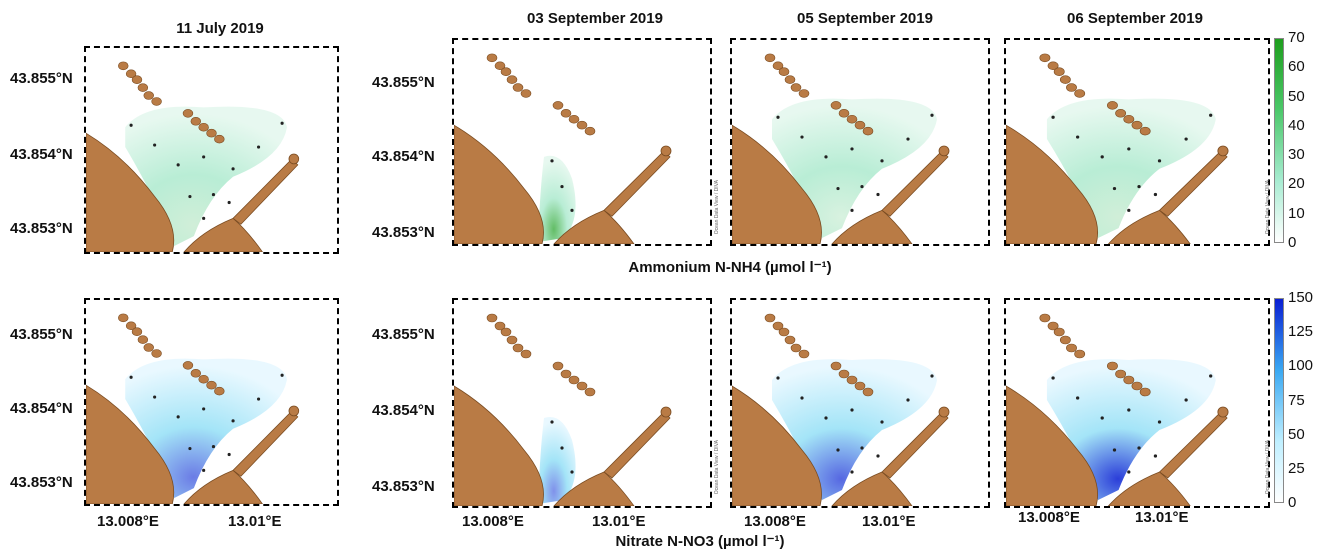 Image resolution: width=1327 pixels, height=554 pixels. Describe the element at coordinates (1049, 517) in the screenshot. I see `lon-label: 13.008°E` at that location.